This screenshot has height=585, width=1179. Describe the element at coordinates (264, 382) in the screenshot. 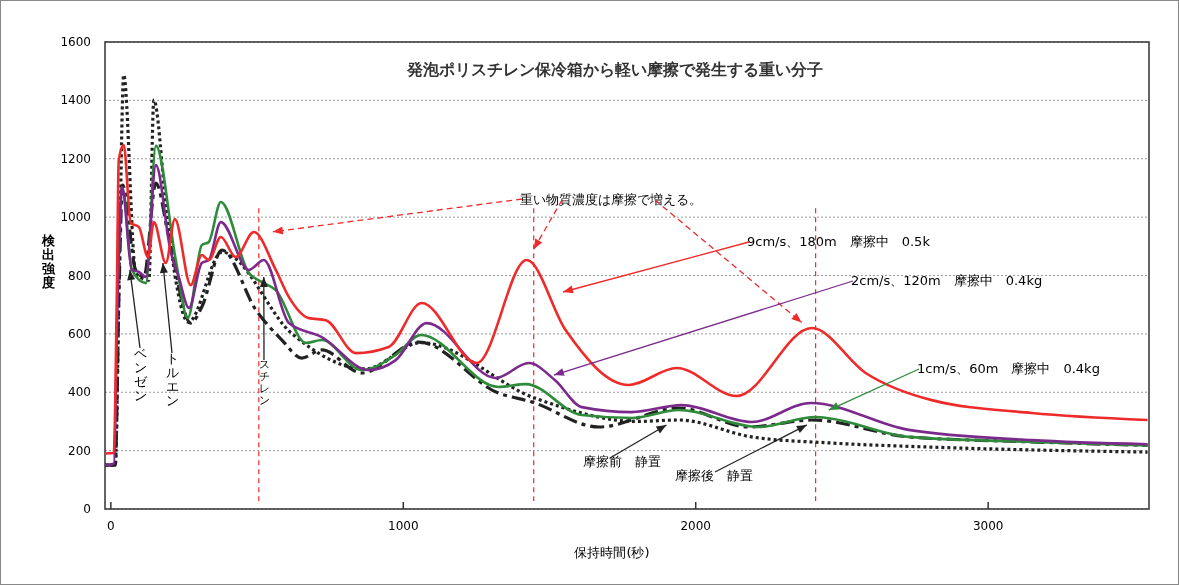

I see `annotation: スチレン` at that location.